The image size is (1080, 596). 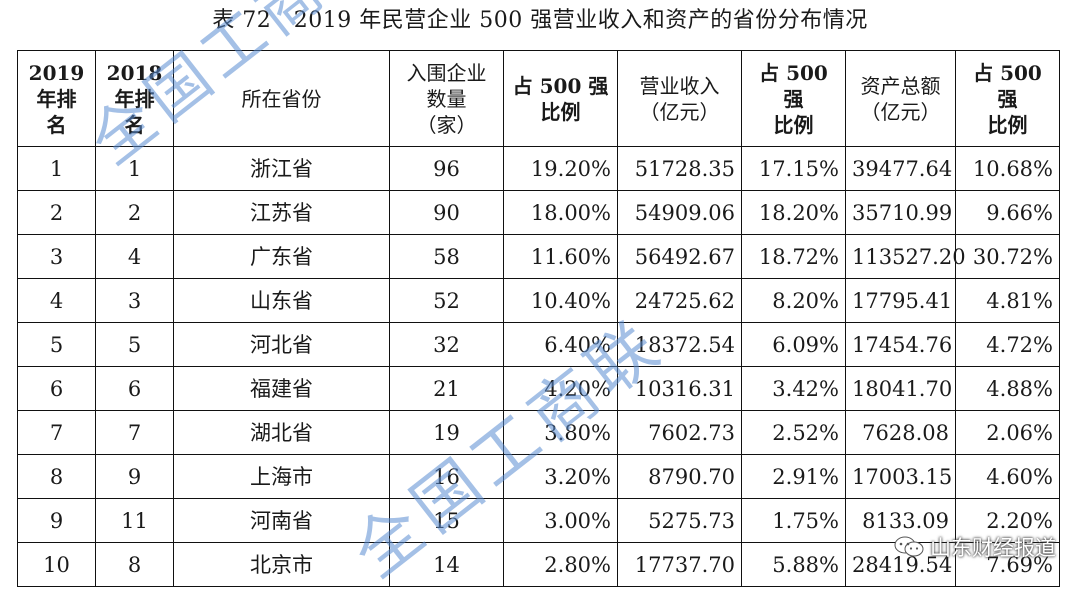 I want to click on table-row: 7 7 湖北省 19 3.80% 7602.73 2.52% 7628.08 2.06%, so click(x=538, y=432).